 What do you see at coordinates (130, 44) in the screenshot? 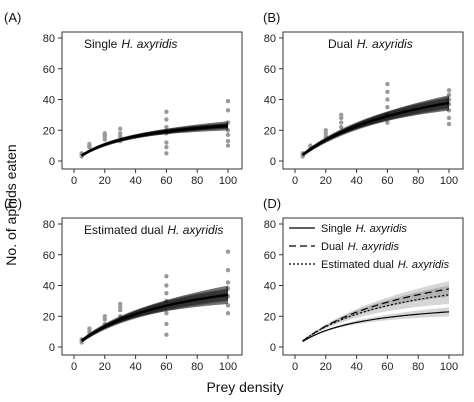
I see `panel-title: Single H. axyridis` at bounding box center [130, 44].